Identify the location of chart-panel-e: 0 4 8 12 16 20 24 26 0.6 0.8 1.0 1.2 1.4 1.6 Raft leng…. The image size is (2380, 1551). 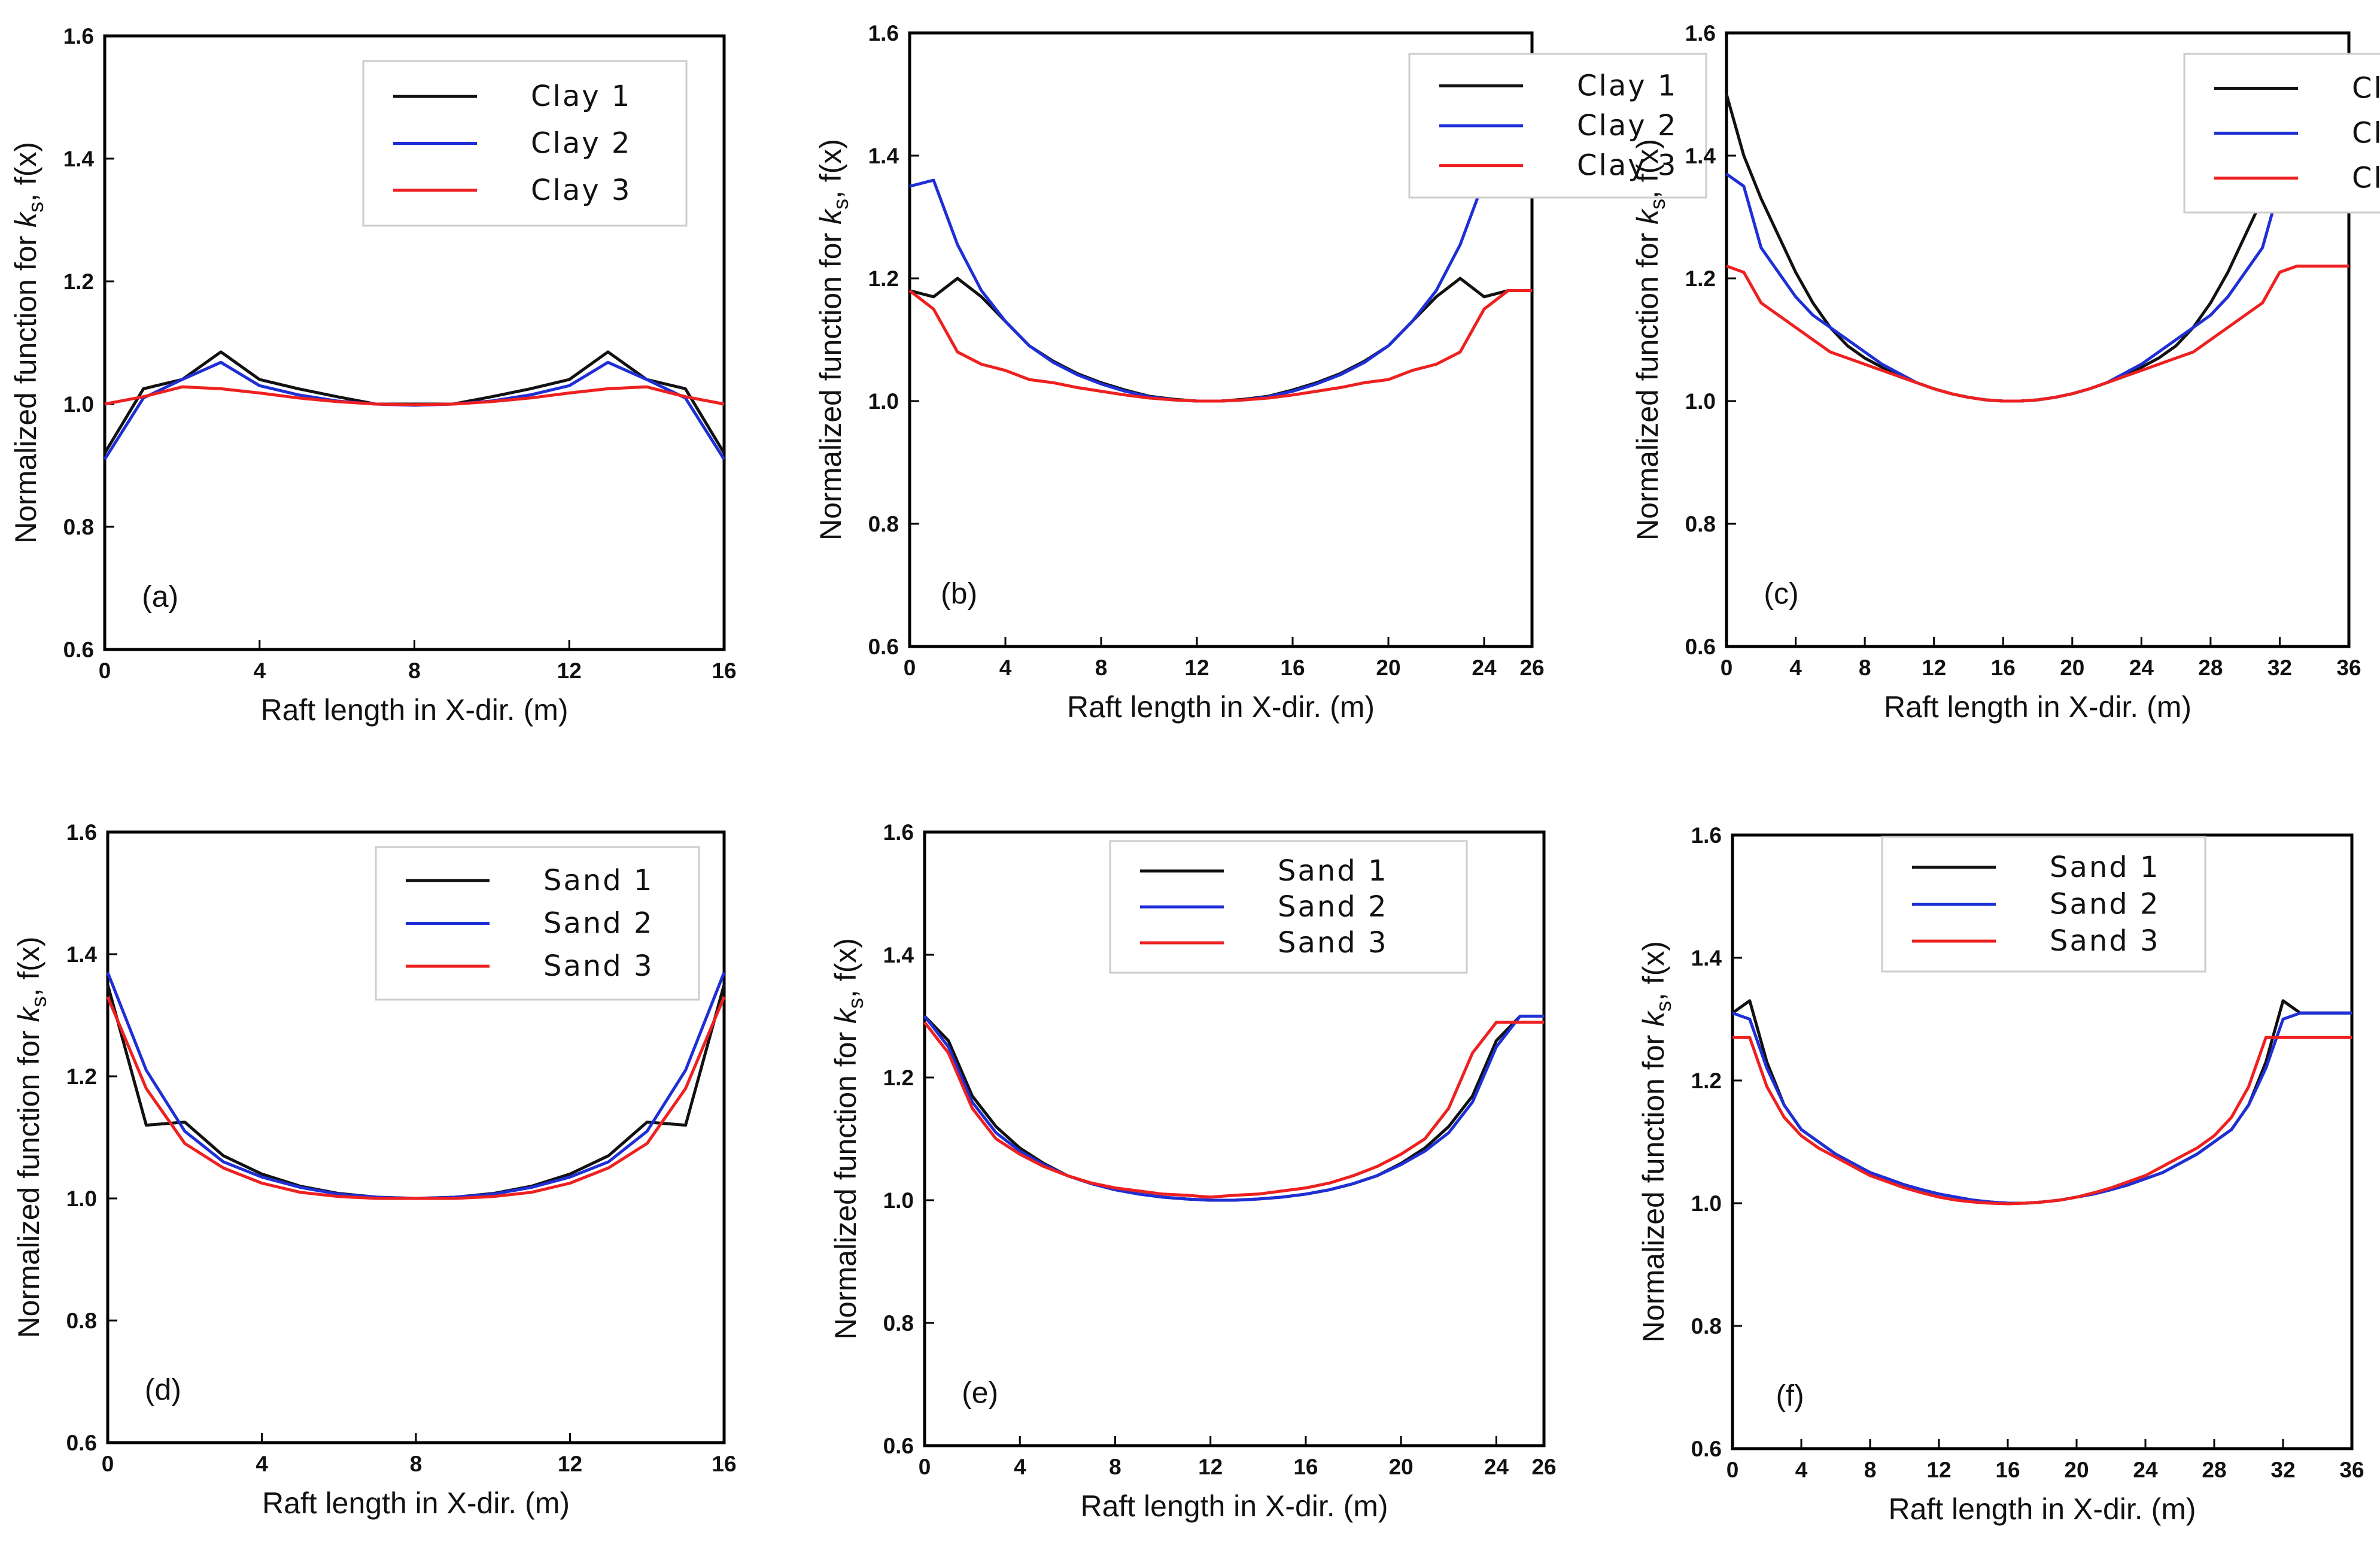
(1193, 1171).